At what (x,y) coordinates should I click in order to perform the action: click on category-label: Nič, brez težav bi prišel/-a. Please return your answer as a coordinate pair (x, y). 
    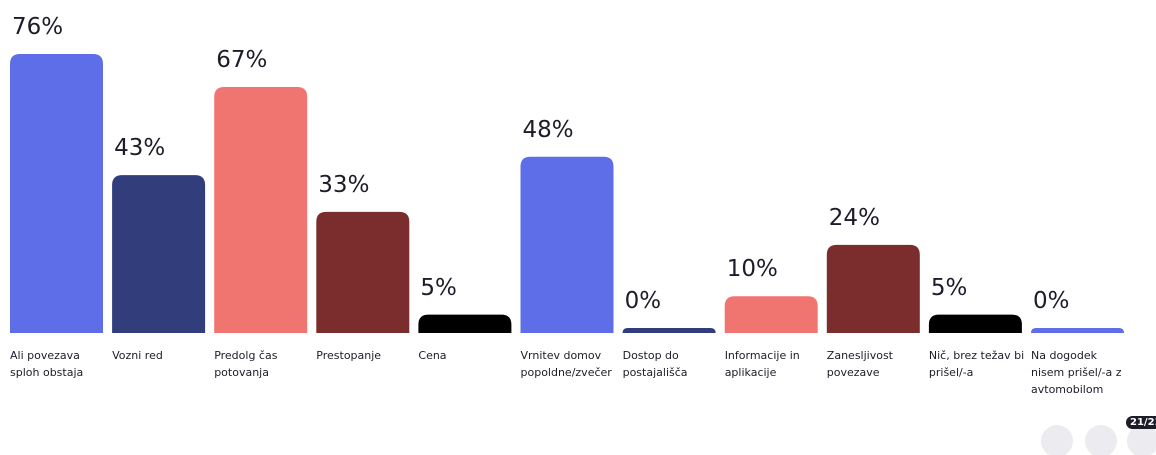
    Looking at the image, I should click on (976, 364).